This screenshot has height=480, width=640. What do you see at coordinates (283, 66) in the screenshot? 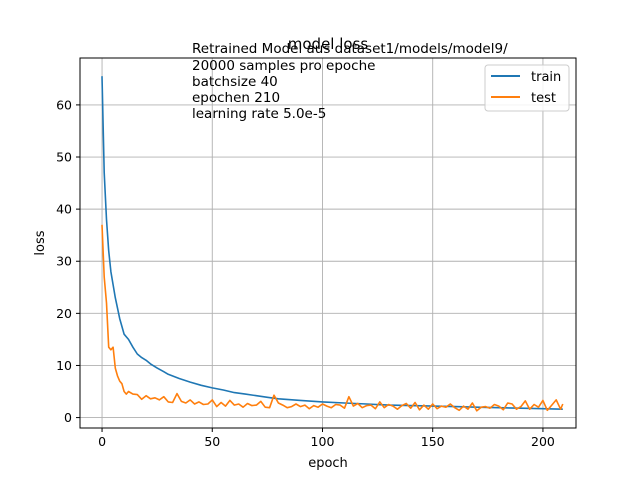
I see `annotation-line: 20000 samples pro epoche` at bounding box center [283, 66].